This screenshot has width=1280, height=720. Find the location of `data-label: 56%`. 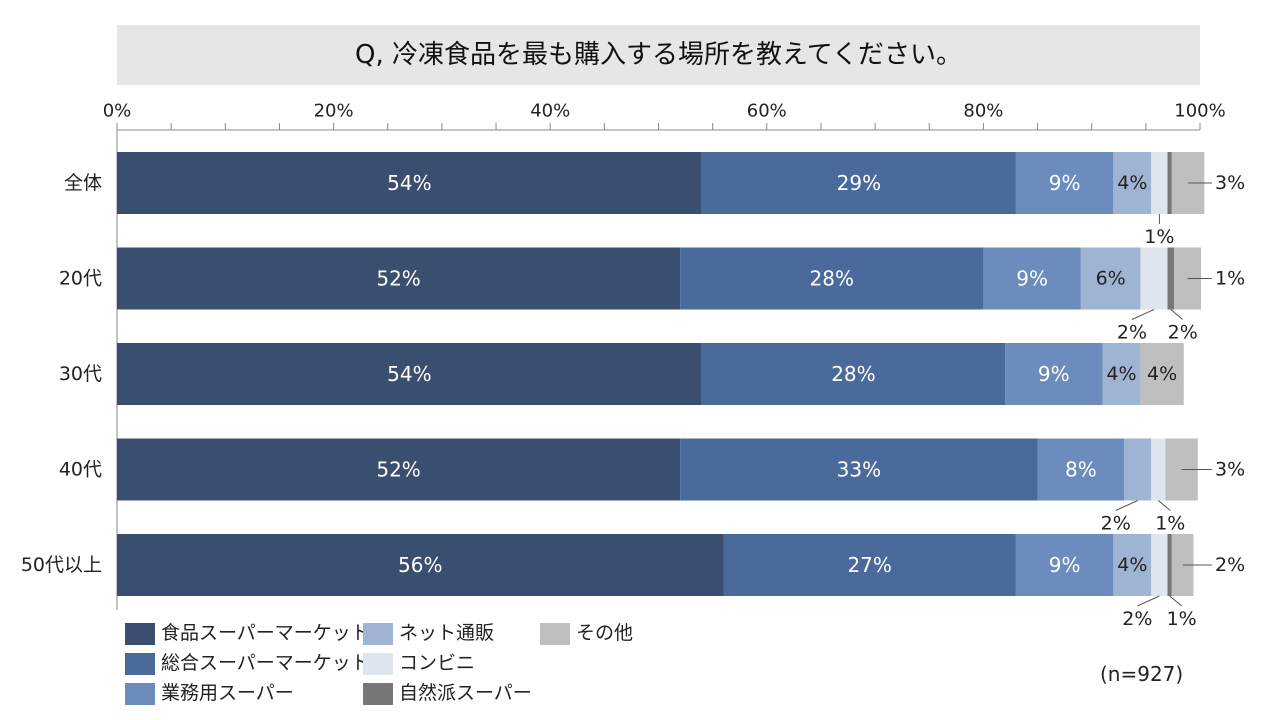

data-label: 56% is located at coordinates (420, 565).